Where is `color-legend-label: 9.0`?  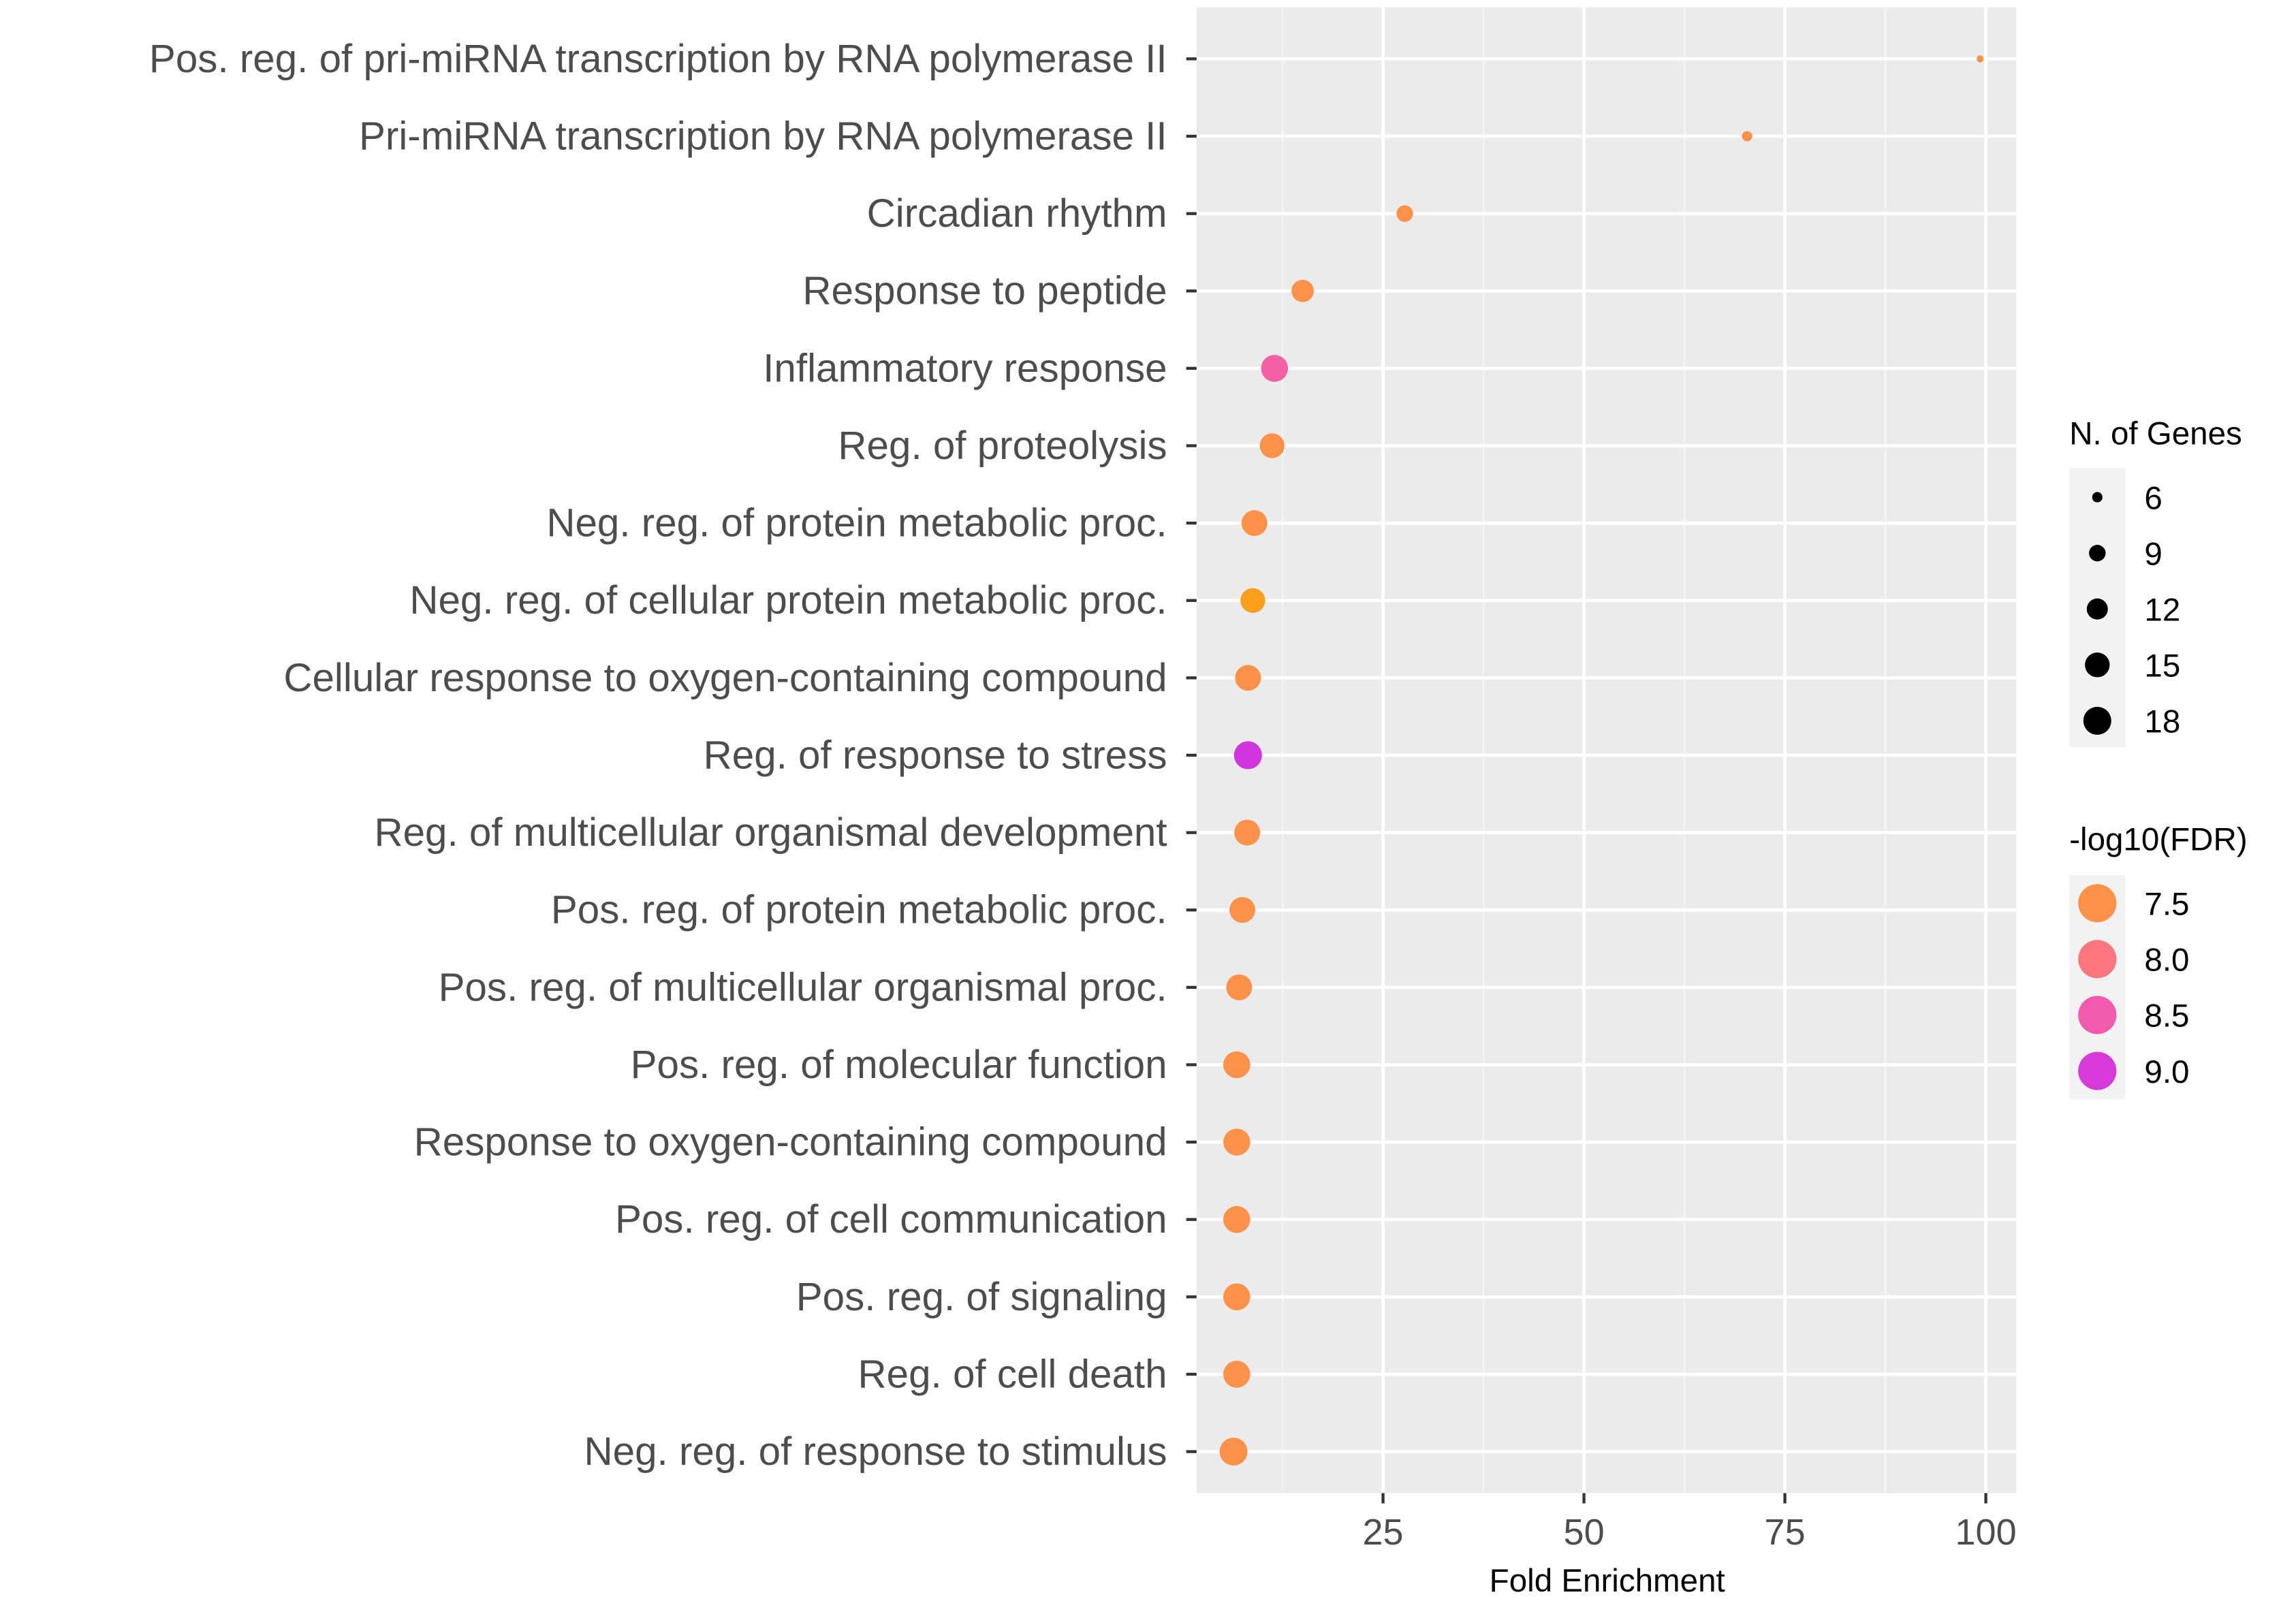
color-legend-label: 9.0 is located at coordinates (2166, 1072).